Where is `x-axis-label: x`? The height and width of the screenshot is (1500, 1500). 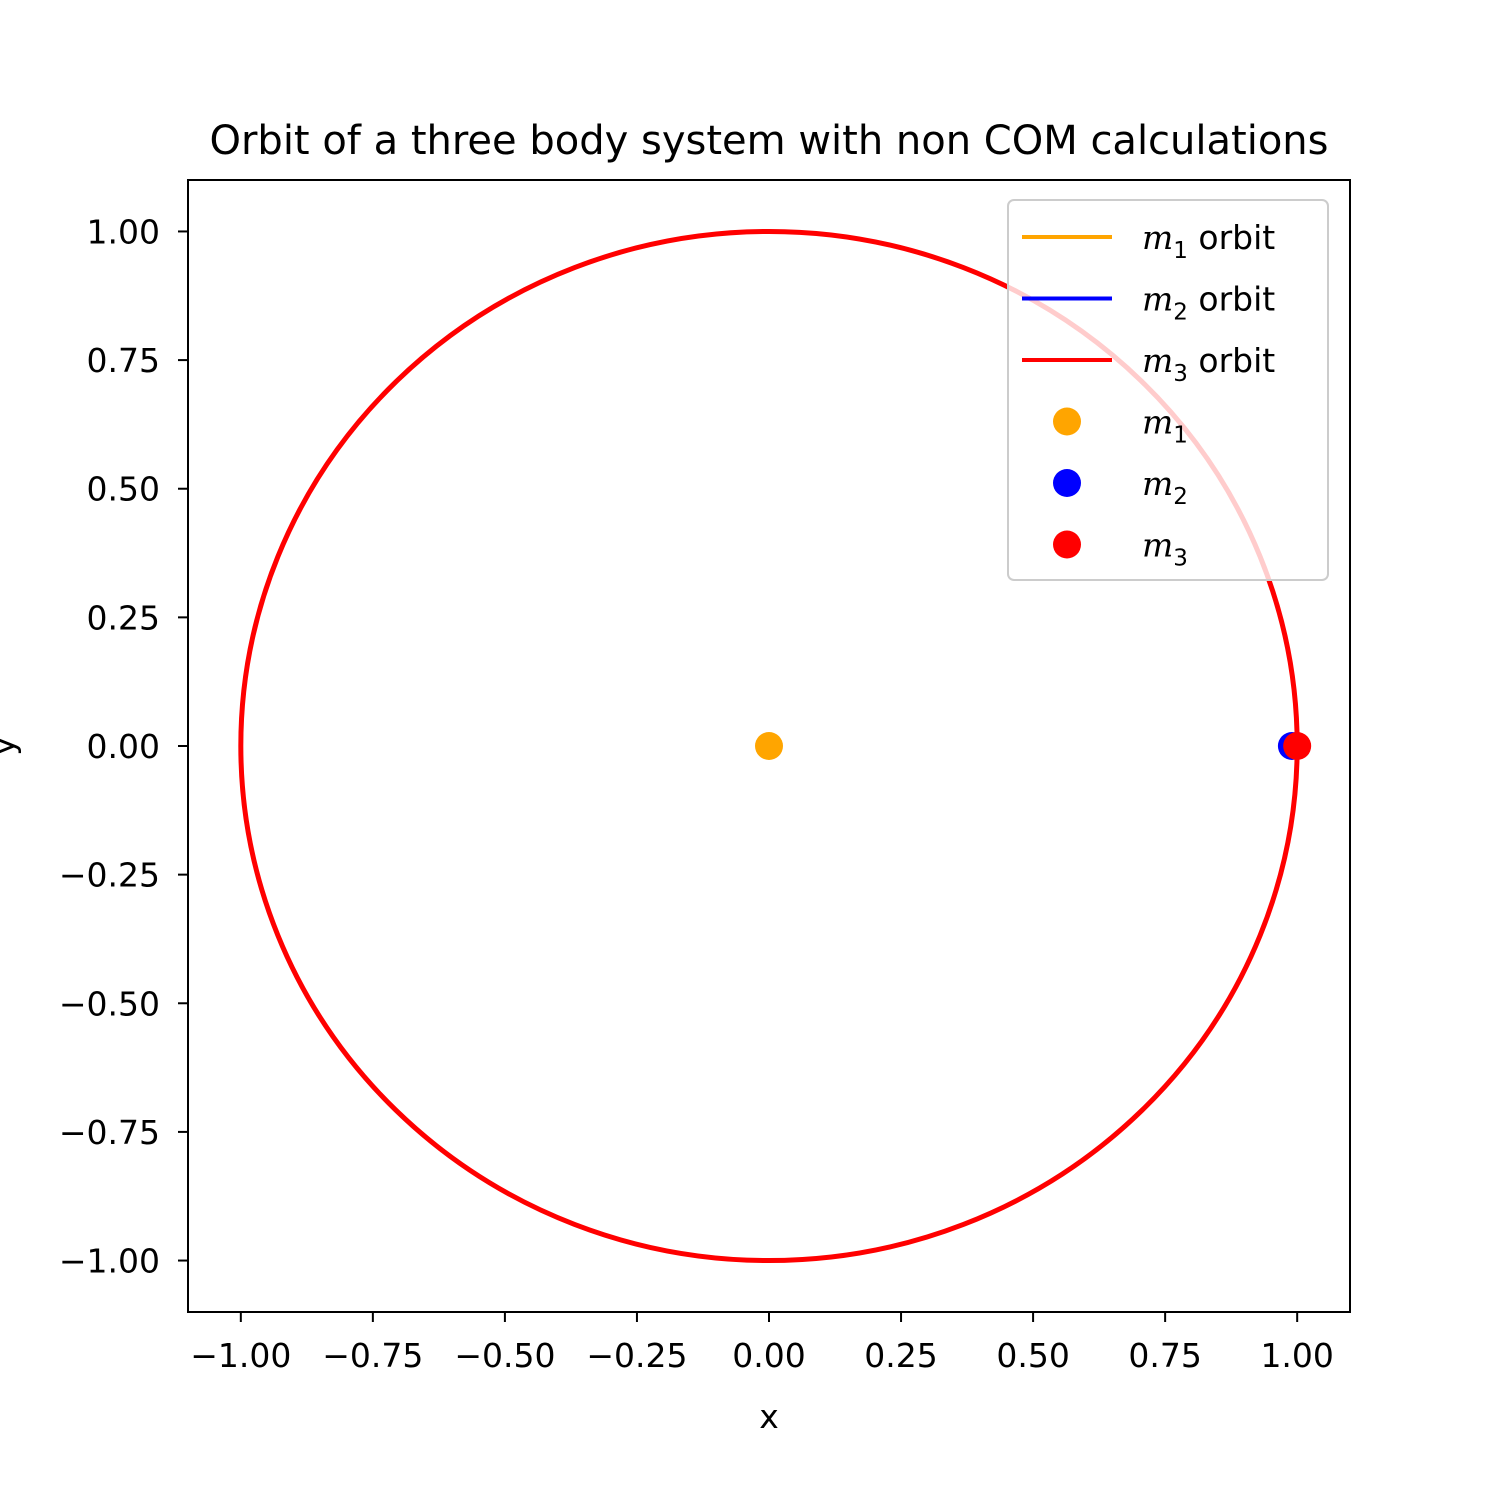 x-axis-label: x is located at coordinates (769, 1416).